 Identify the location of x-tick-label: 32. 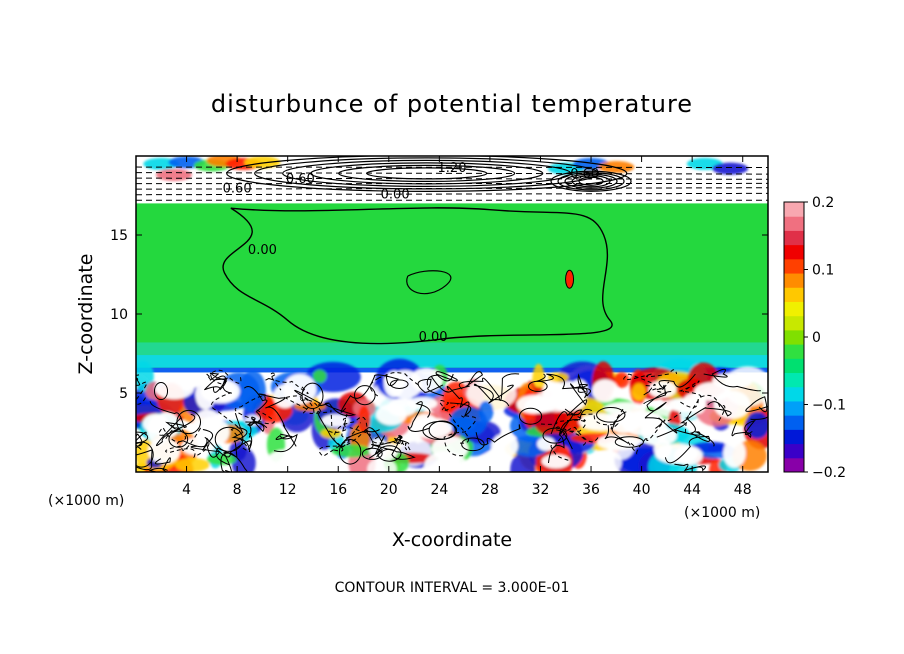
(541, 490).